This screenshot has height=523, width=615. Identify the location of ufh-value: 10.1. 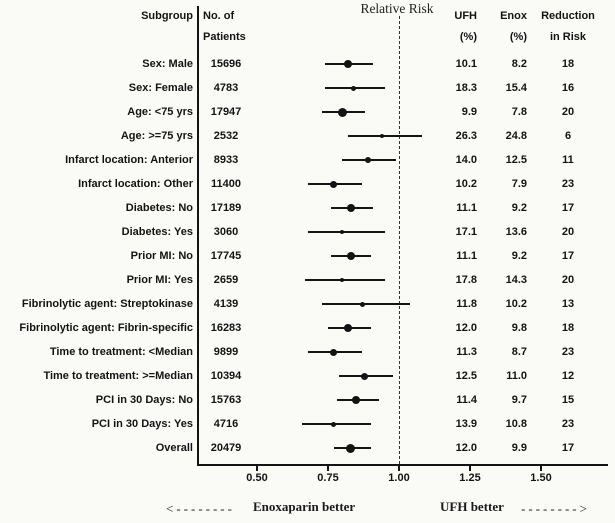
(466, 64).